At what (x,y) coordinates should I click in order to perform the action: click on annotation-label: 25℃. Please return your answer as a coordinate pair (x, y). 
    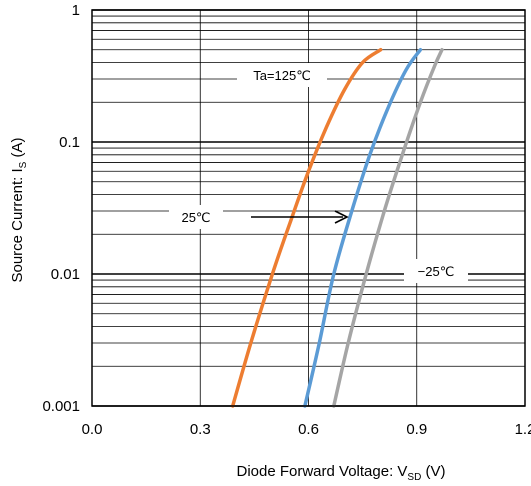
    Looking at the image, I should click on (195, 217).